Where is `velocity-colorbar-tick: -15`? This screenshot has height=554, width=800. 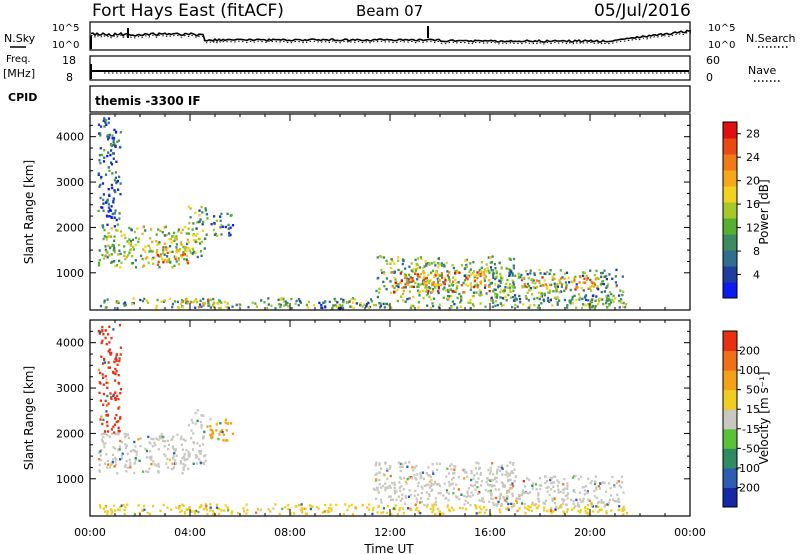 velocity-colorbar-tick: -15 is located at coordinates (751, 429).